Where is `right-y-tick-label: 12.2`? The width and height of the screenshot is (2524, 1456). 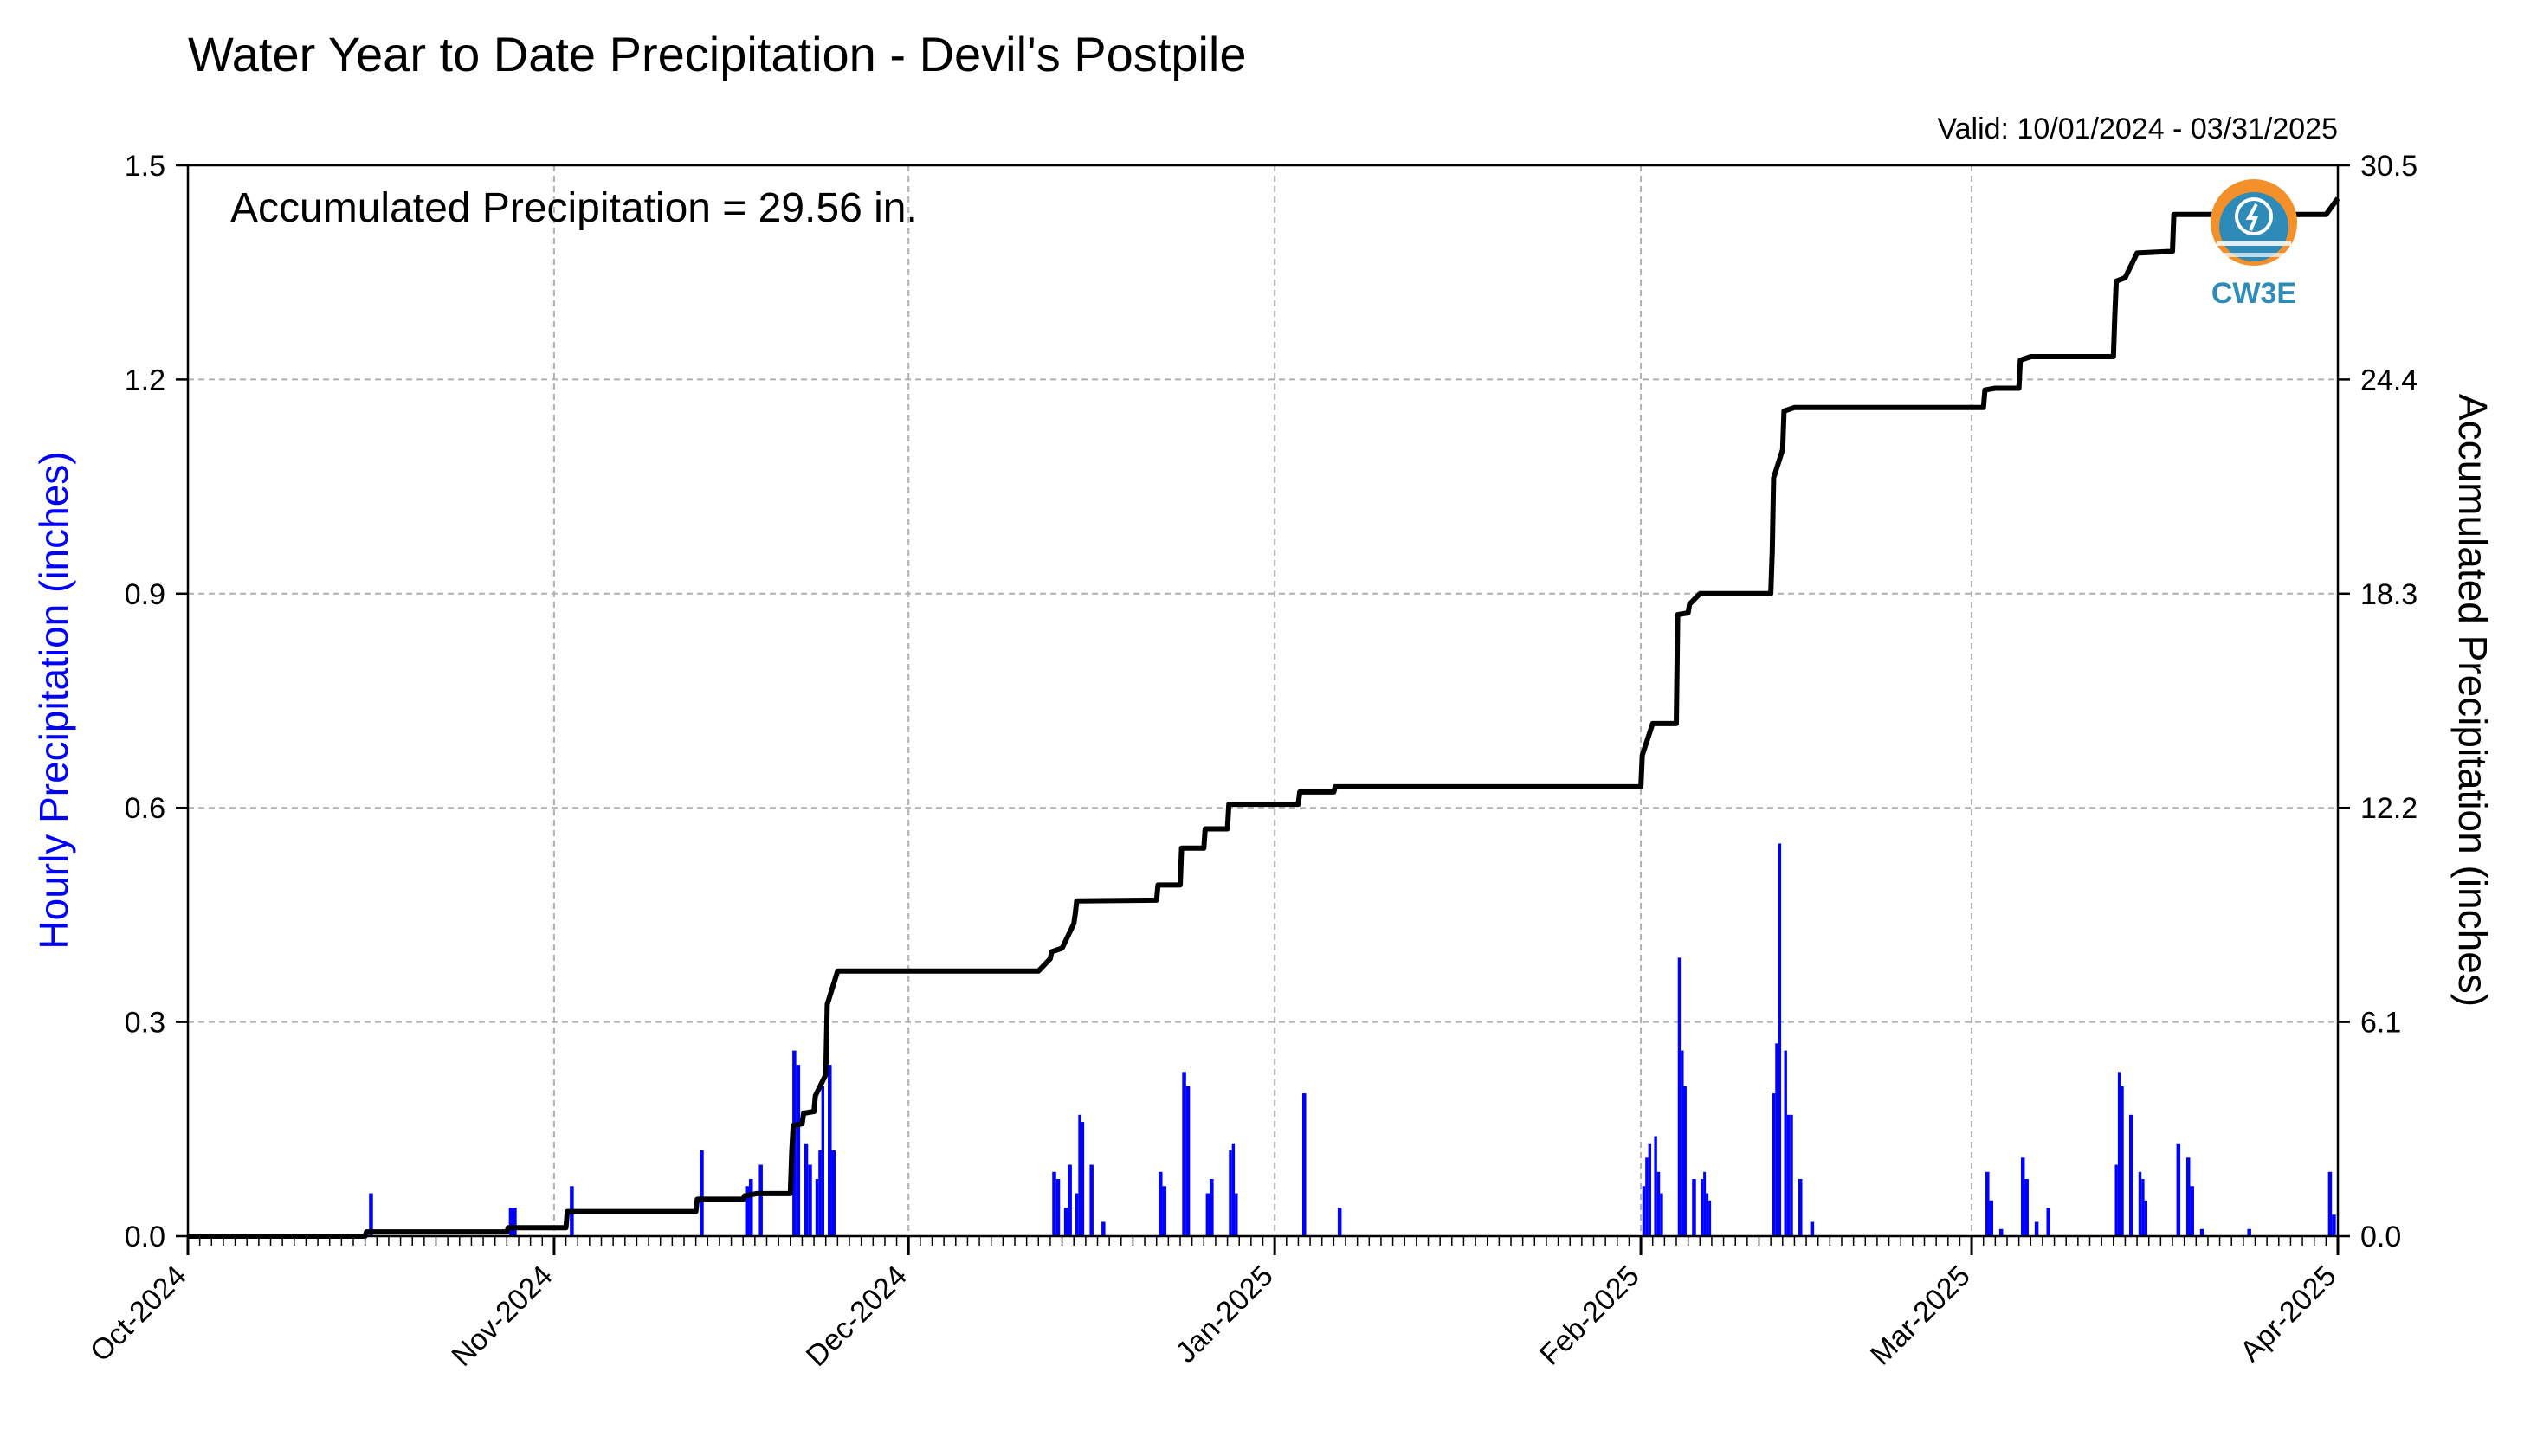
right-y-tick-label: 12.2 is located at coordinates (2388, 808).